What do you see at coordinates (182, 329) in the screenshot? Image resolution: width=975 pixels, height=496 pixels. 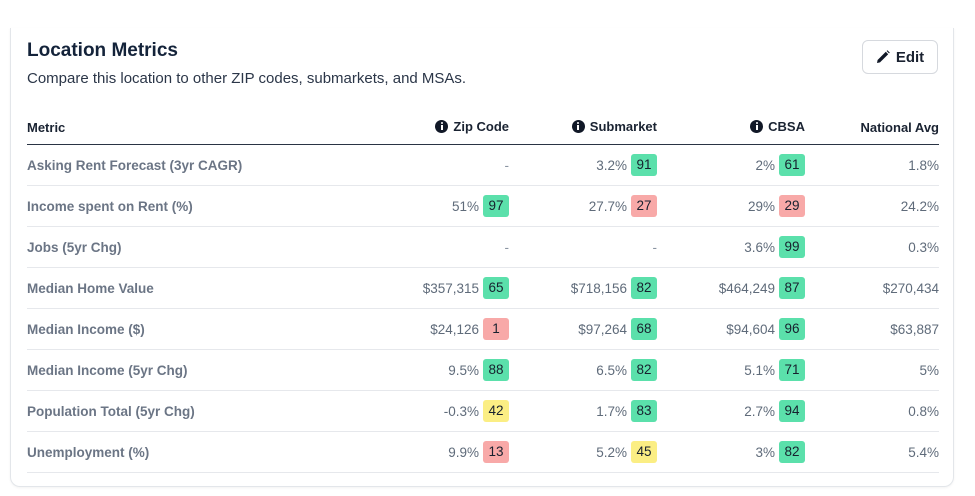 I see `metric-name: Median Income ($)` at bounding box center [182, 329].